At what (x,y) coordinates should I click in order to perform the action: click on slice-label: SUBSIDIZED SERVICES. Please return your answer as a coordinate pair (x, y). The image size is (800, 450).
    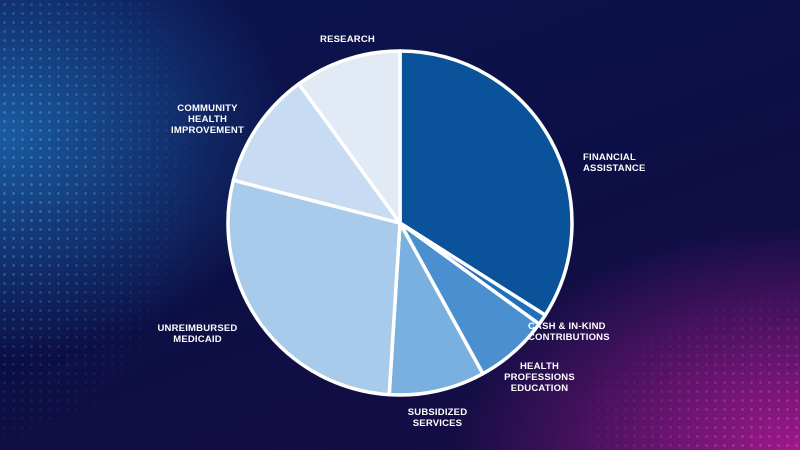
    Looking at the image, I should click on (437, 418).